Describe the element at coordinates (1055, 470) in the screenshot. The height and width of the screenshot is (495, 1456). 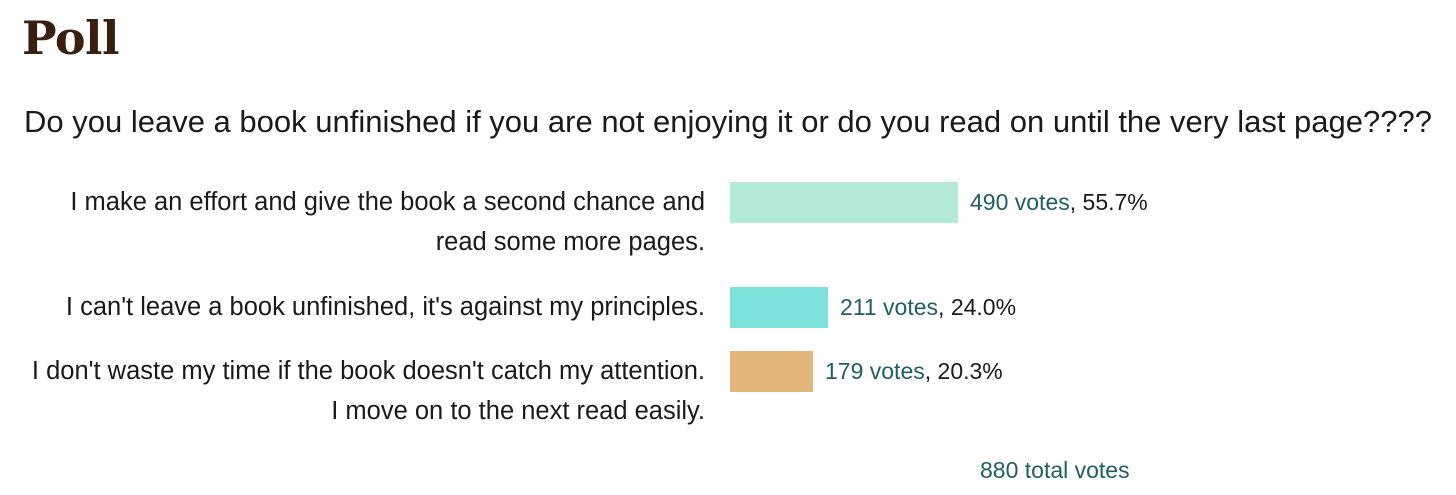
I see `total-votes: 880 total votes` at that location.